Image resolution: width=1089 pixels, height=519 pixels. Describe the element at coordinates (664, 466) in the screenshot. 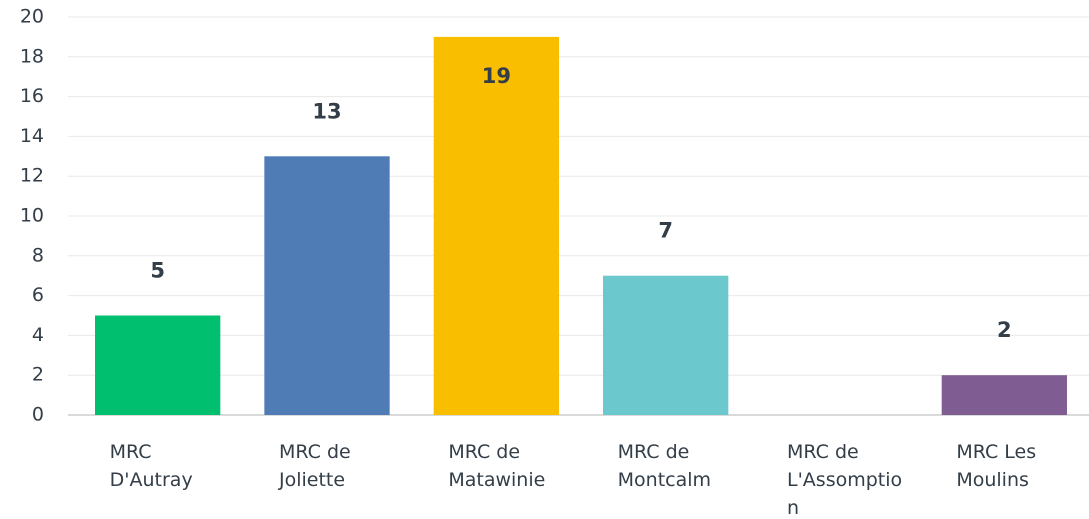

I see `x-tick-label: MRC de Montcalm` at that location.